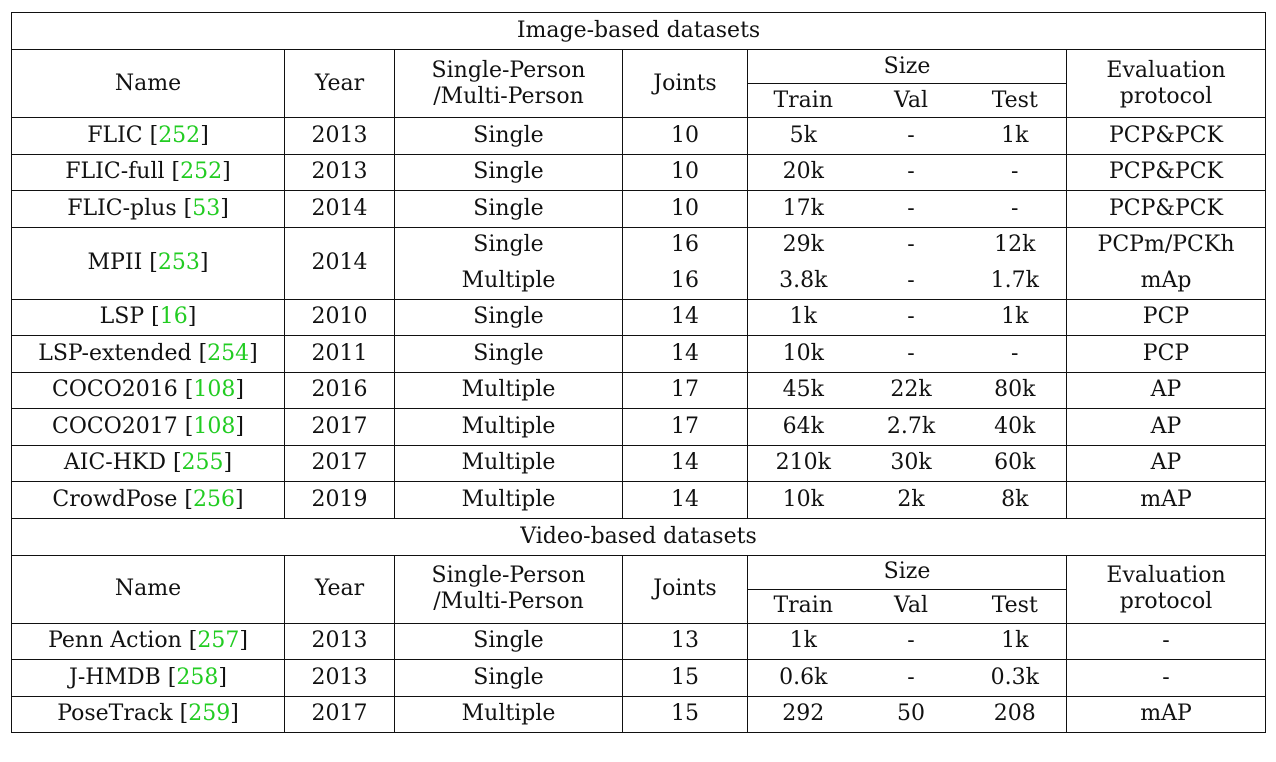 The width and height of the screenshot is (1276, 762). Describe the element at coordinates (1166, 641) in the screenshot. I see `evaluation-protocol: -` at that location.